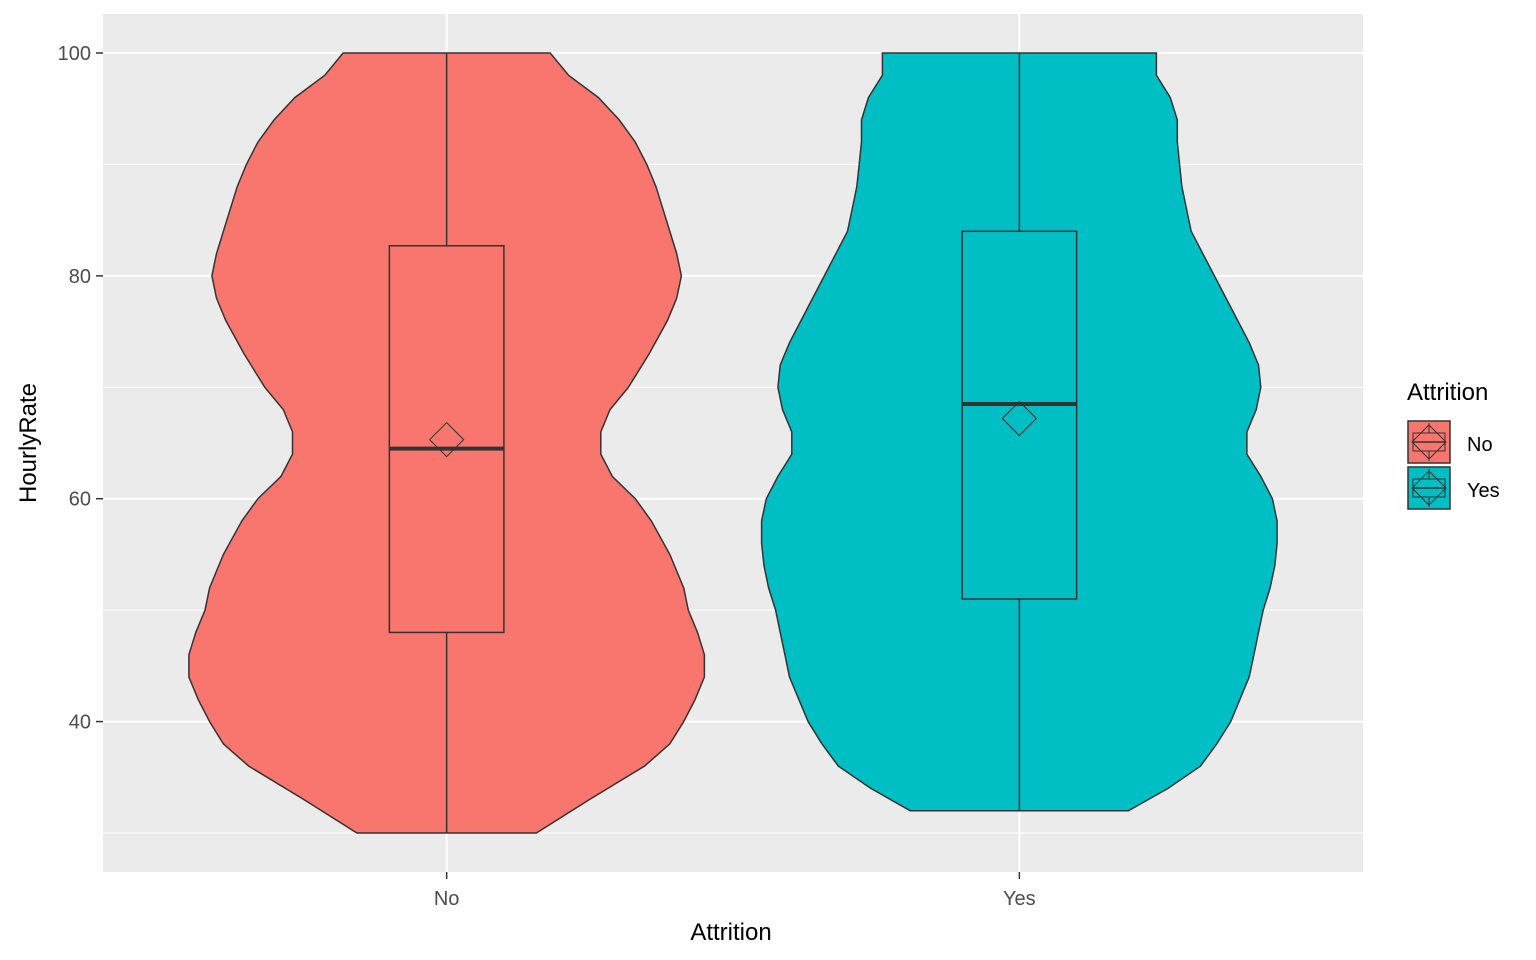  Describe the element at coordinates (1453, 444) in the screenshot. I see `legend: Attrition No Yes` at that location.